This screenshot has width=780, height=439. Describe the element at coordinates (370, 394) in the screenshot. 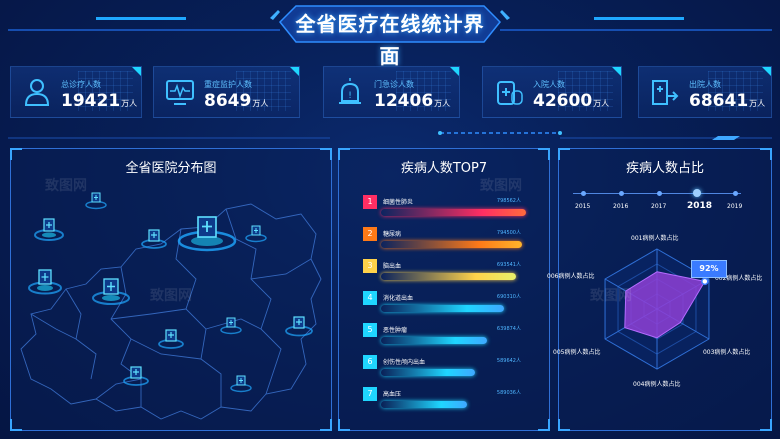

I see `rank-badge: 7` at that location.